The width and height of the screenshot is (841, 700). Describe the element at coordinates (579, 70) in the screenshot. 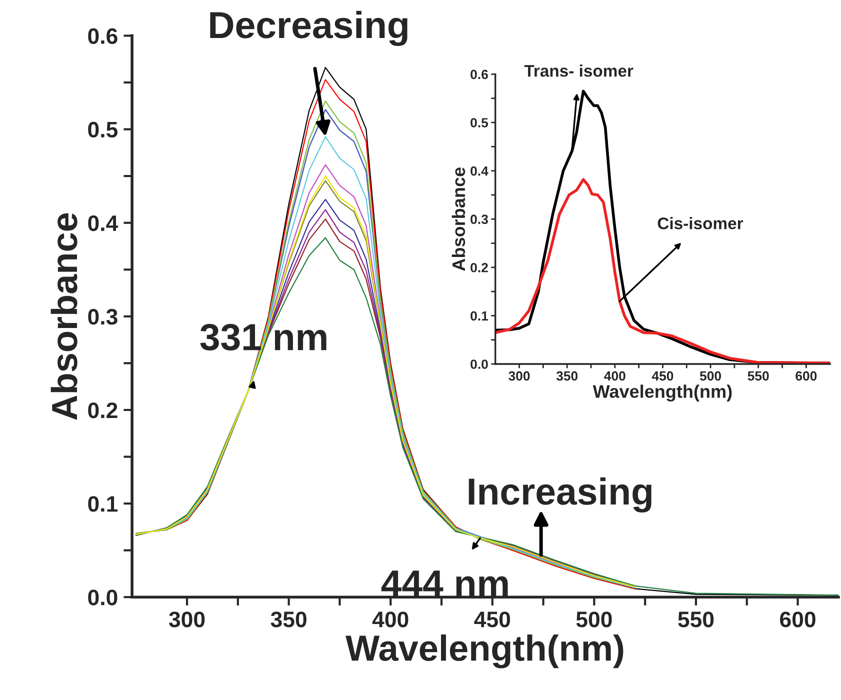

I see `annotation: Trans- isomer` at that location.